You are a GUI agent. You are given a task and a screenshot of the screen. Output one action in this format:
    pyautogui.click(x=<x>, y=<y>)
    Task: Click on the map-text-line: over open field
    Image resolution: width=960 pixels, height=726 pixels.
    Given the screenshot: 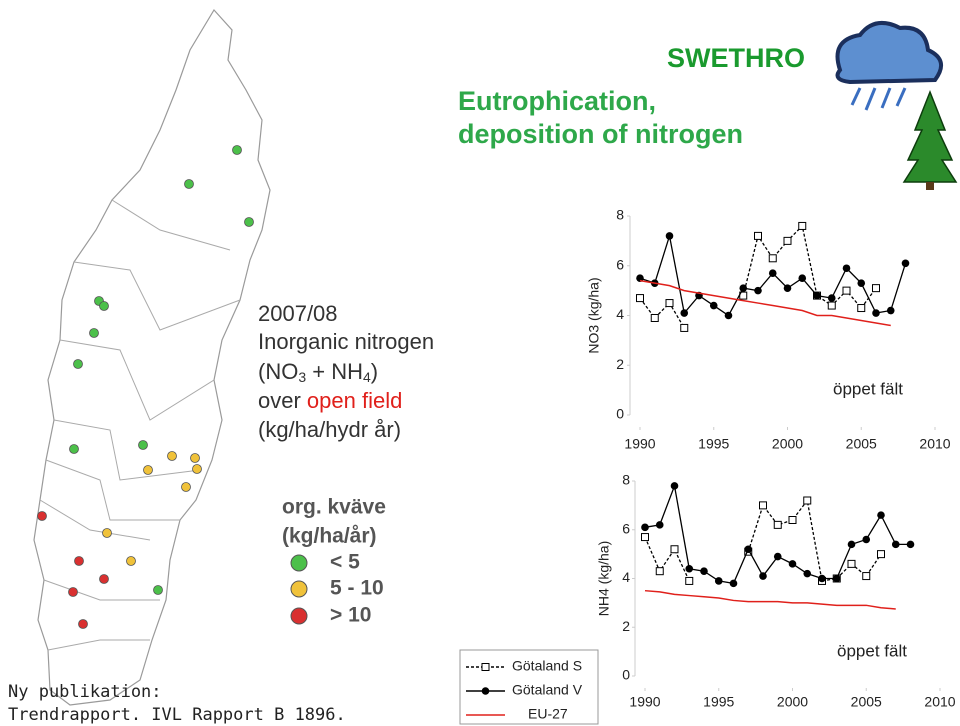 What is the action you would take?
    pyautogui.click(x=330, y=400)
    